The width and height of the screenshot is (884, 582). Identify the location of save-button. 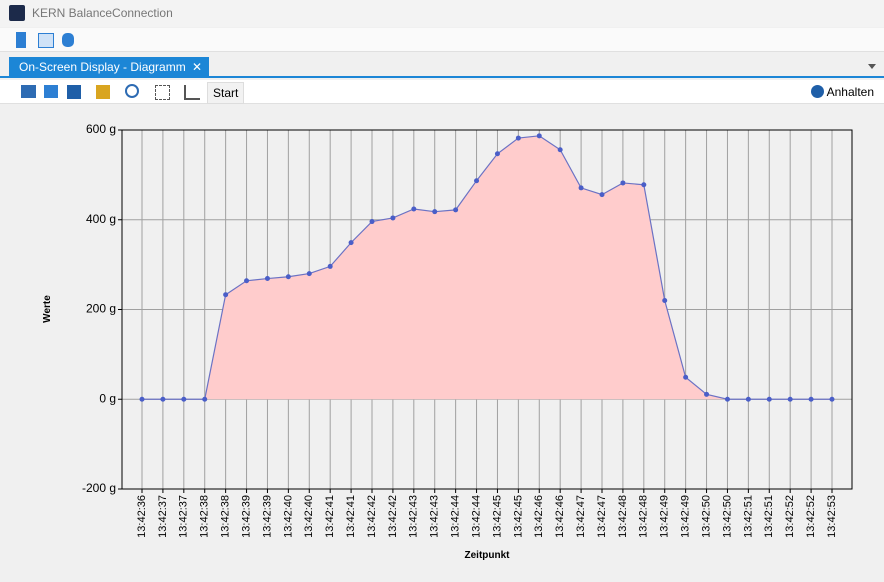
(74, 92).